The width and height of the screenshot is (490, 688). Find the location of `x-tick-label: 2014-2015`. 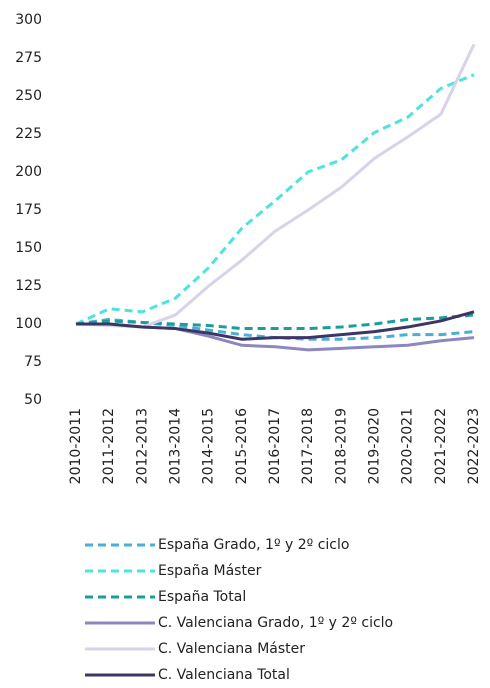

x-tick-label: 2014-2015 is located at coordinates (209, 446).